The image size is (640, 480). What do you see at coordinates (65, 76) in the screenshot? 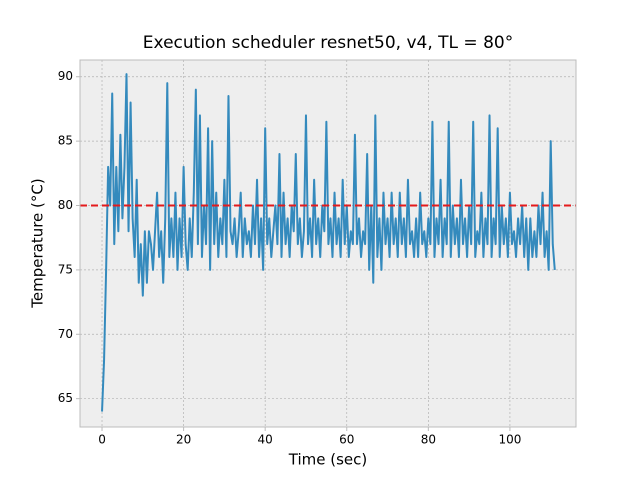
I see `y-tick-label: 90` at bounding box center [65, 76].